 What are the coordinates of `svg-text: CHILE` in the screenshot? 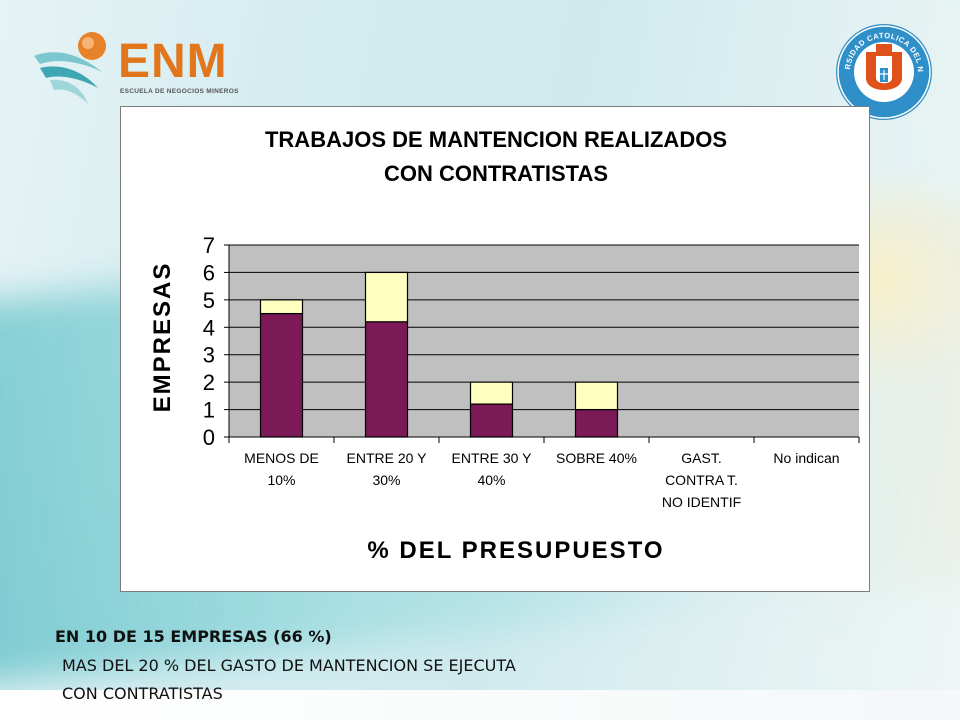 It's located at (884, 98).